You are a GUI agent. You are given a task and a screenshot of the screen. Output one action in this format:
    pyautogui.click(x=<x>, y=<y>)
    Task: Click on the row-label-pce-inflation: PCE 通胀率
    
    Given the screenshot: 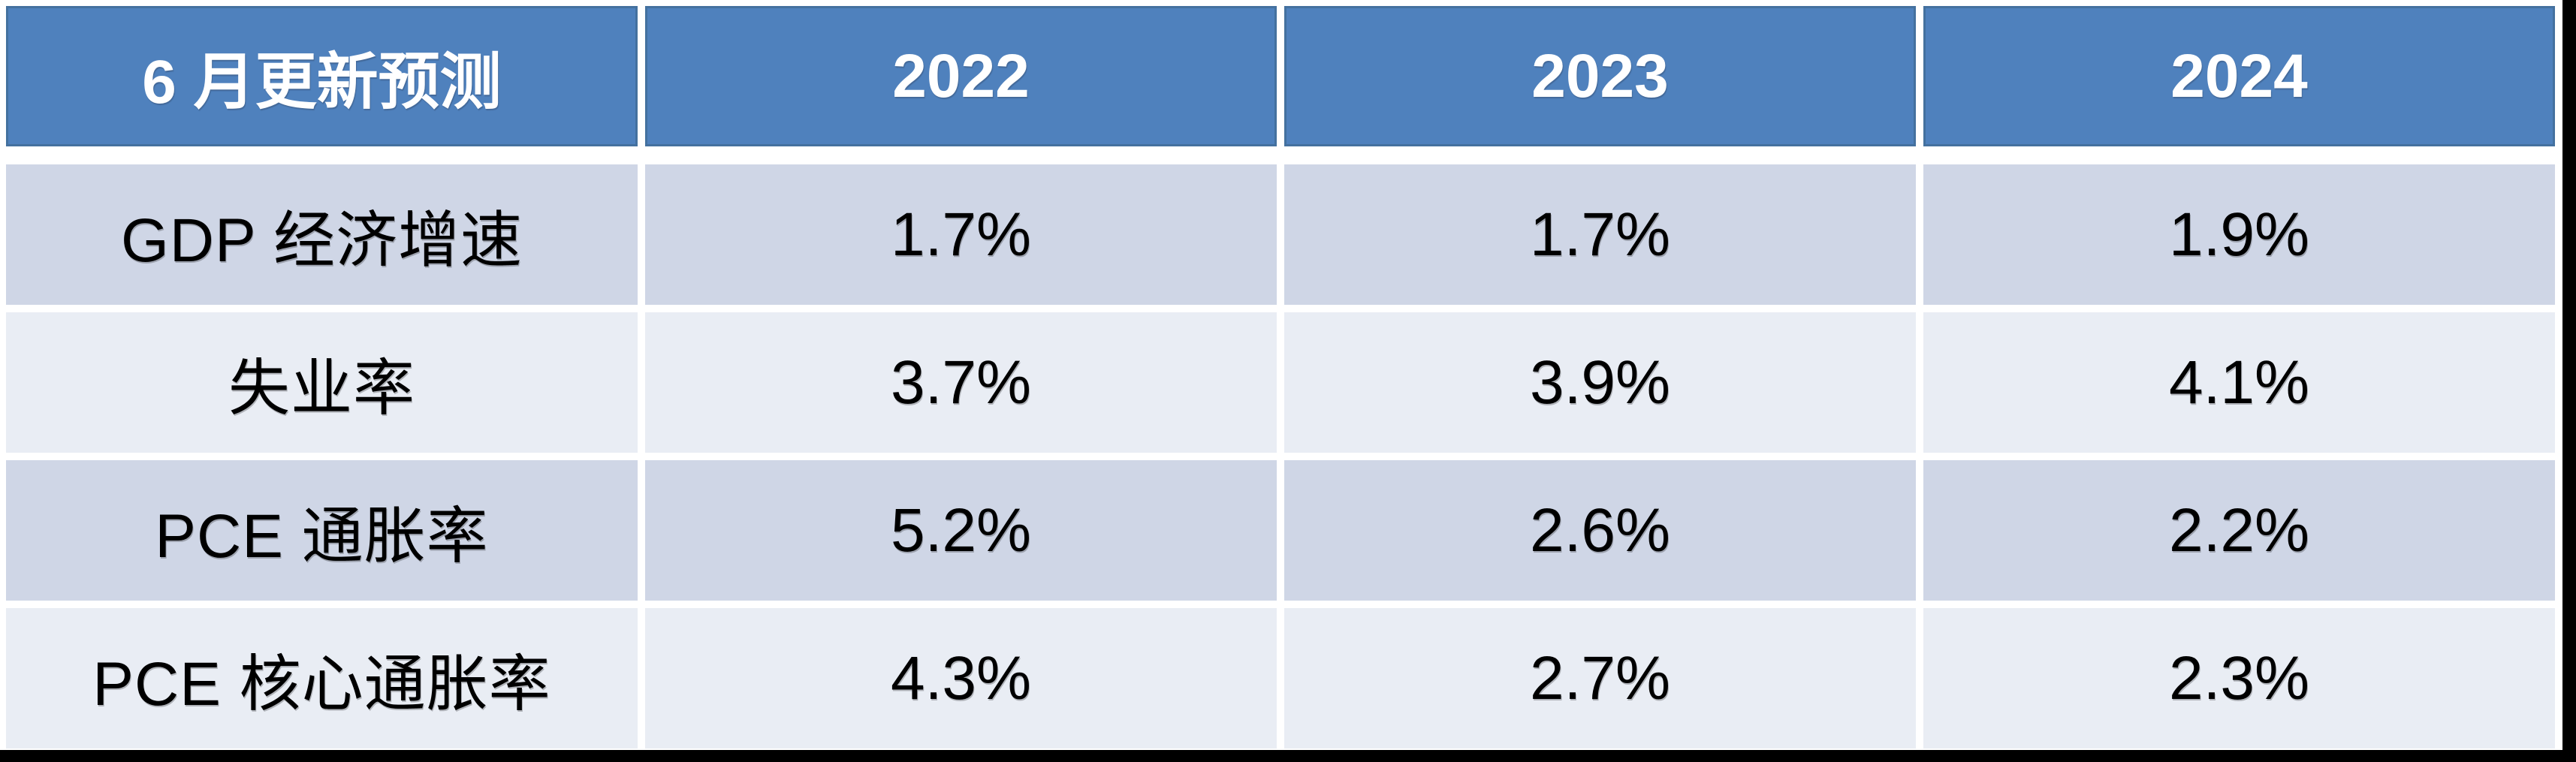 What is the action you would take?
    pyautogui.click(x=322, y=530)
    